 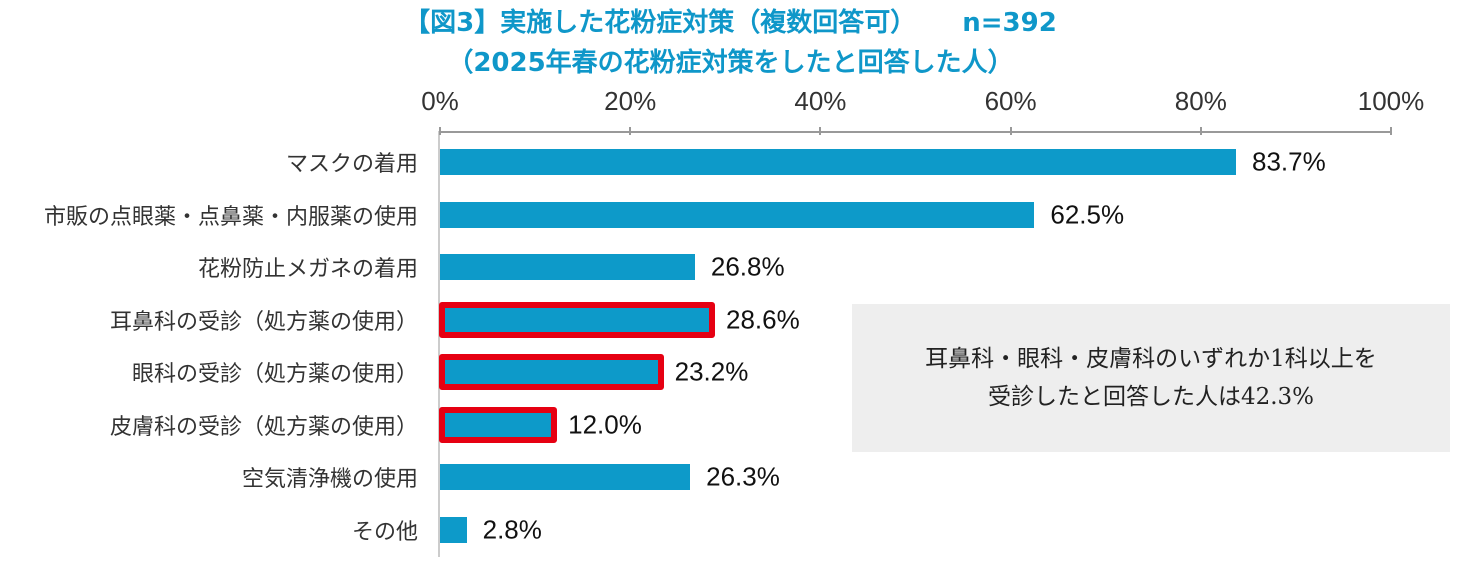 I want to click on y-axis-line, so click(x=439, y=344).